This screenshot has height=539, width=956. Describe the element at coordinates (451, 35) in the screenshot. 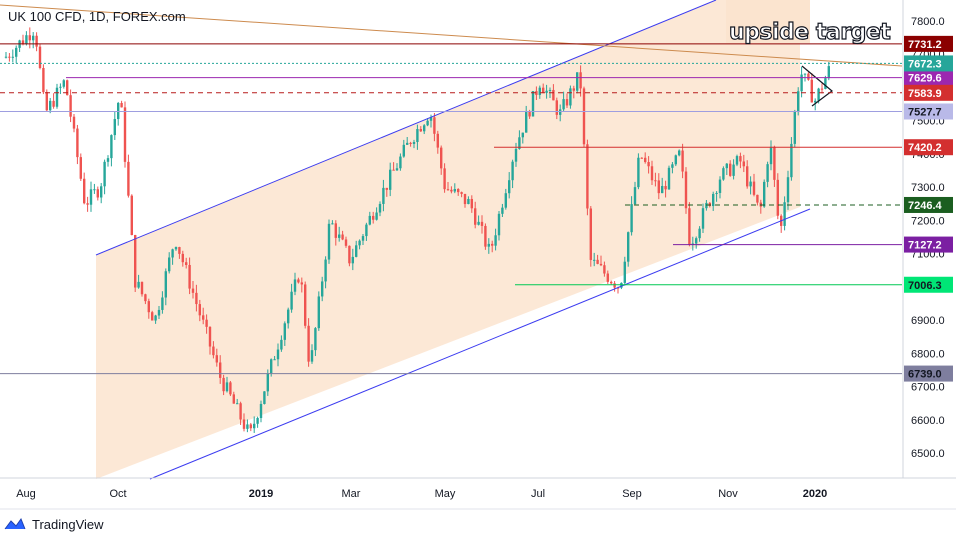

I see `descending-trendline` at that location.